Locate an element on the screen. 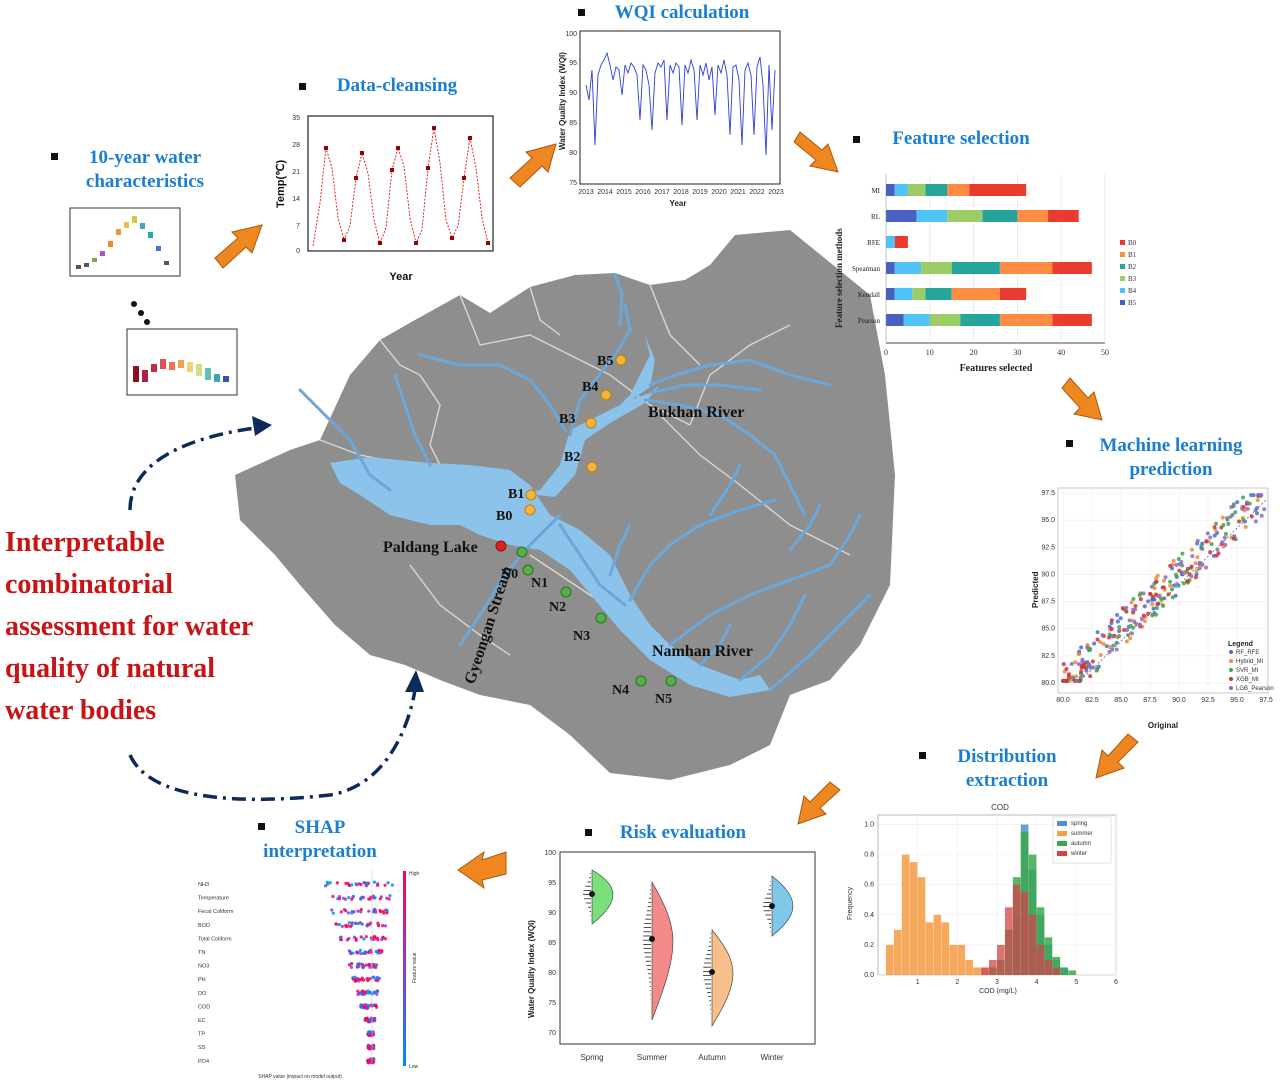 This screenshot has width=1286, height=1085. ytick: 85 is located at coordinates (573, 123).